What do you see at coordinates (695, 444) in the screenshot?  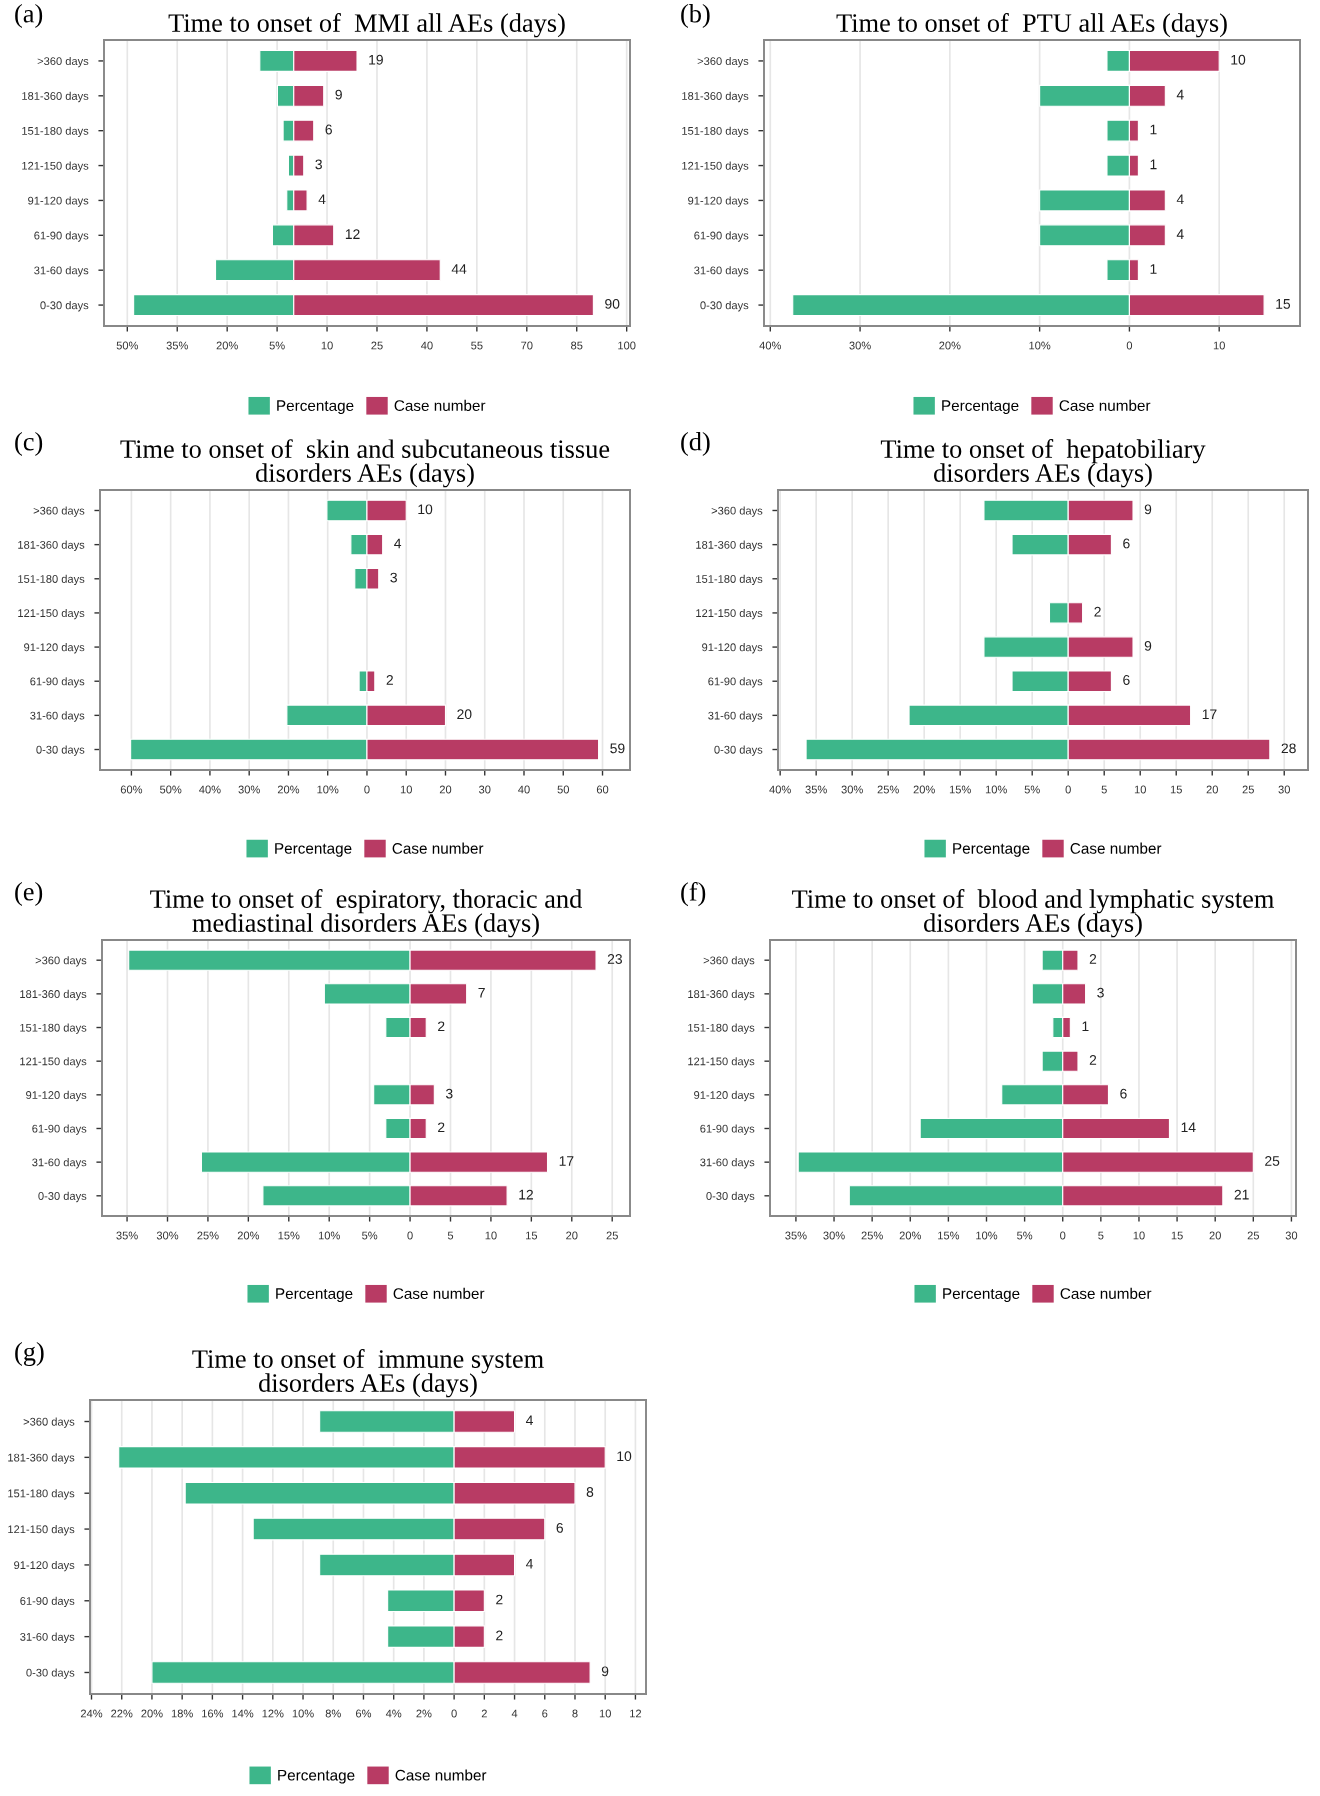 I see `text: (d)` at bounding box center [695, 444].